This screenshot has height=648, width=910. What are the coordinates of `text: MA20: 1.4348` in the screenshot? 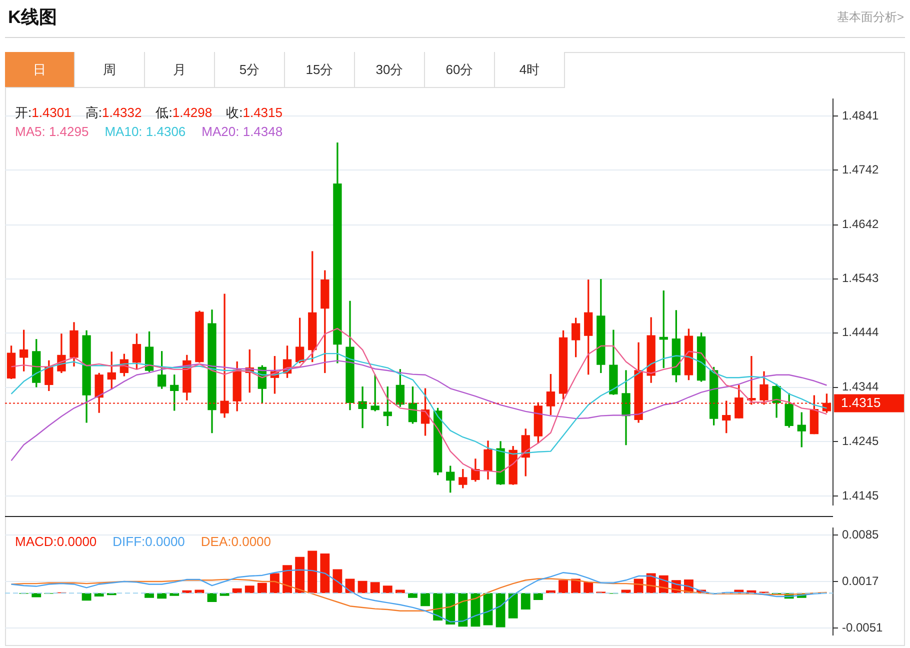 It's located at (242, 131).